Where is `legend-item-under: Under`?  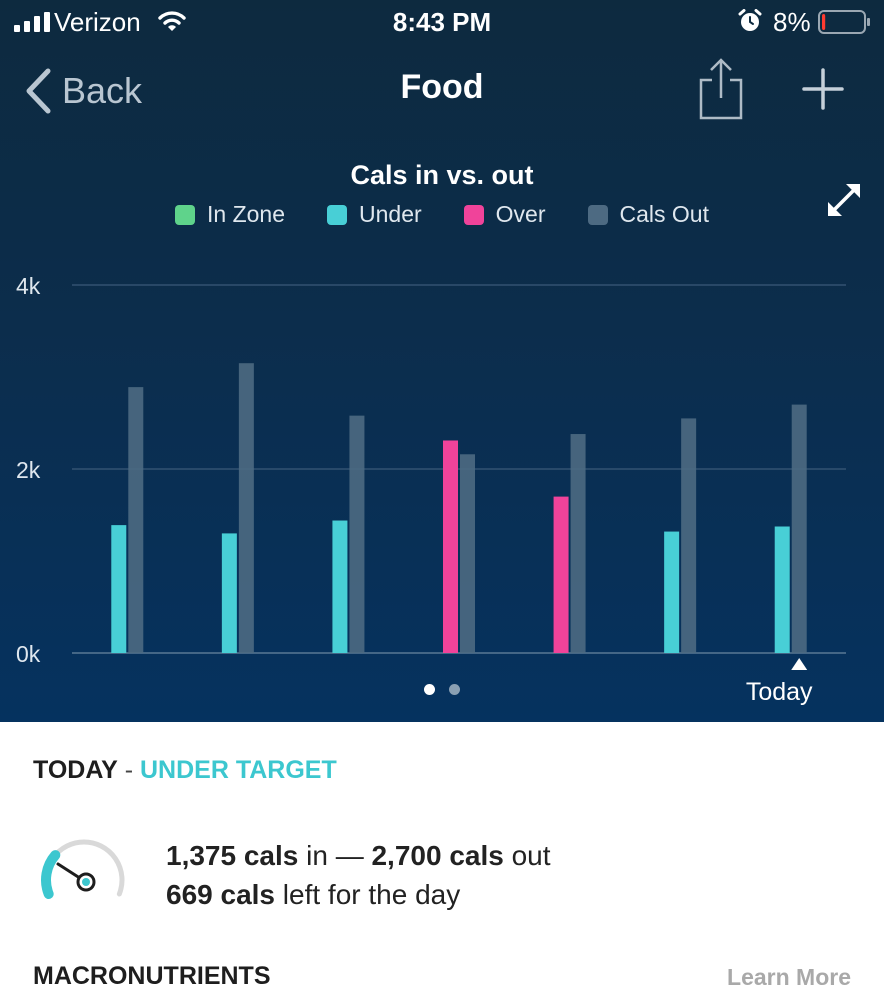
legend-item-under: Under is located at coordinates (374, 214).